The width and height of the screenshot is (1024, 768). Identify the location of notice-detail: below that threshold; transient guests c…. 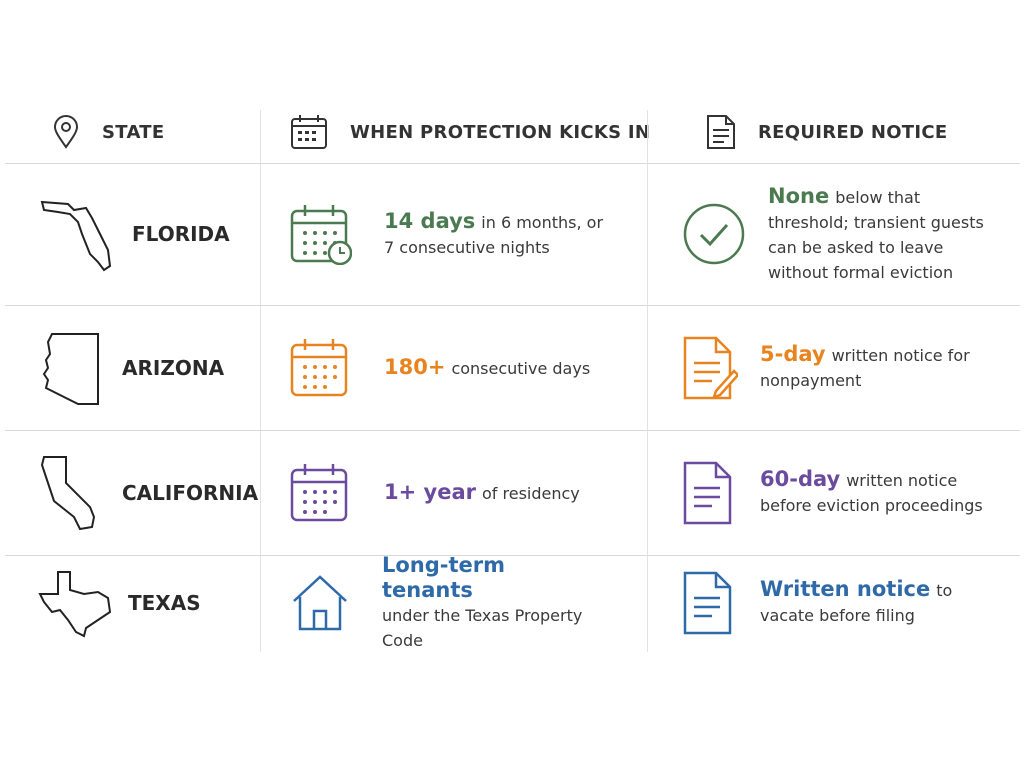
(876, 234).